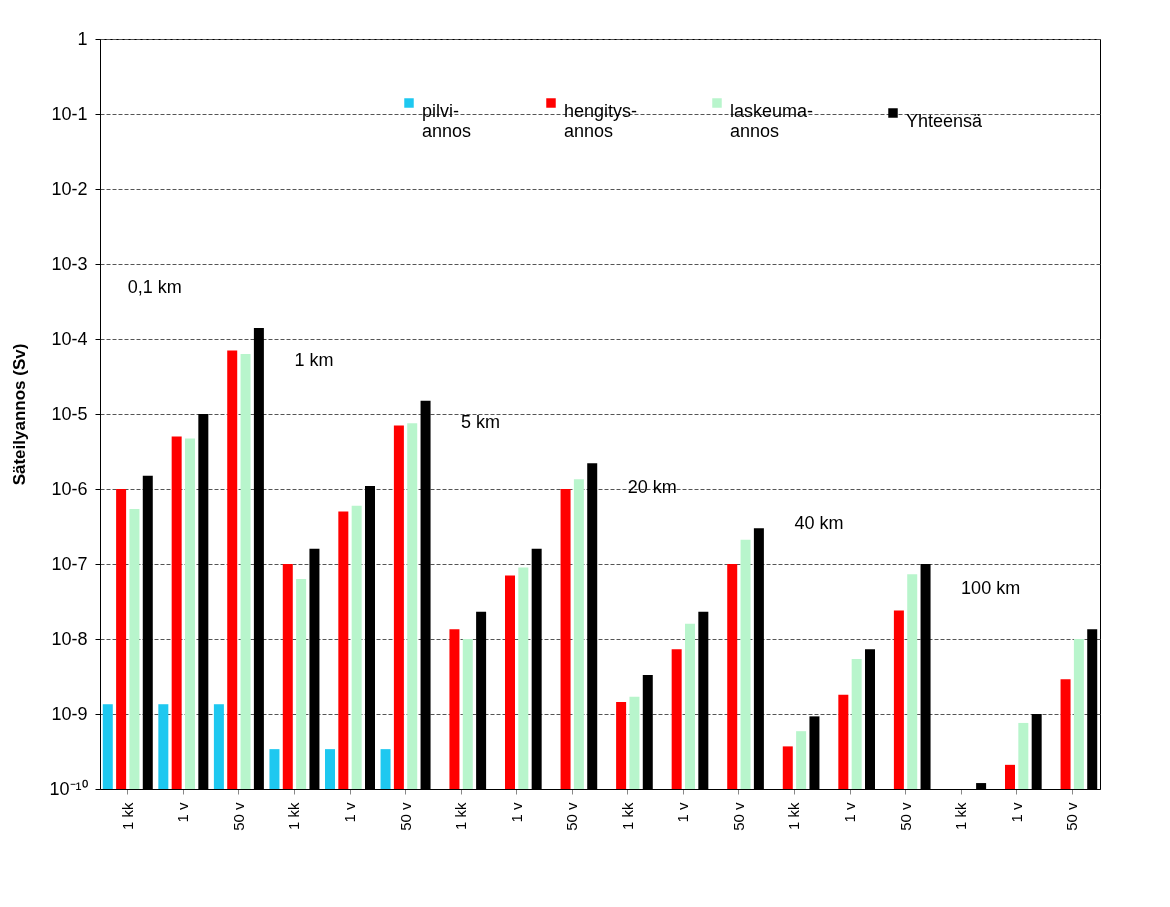 The image size is (1170, 907). Describe the element at coordinates (601, 121) in the screenshot. I see `legend-label: hengitys-annos` at that location.